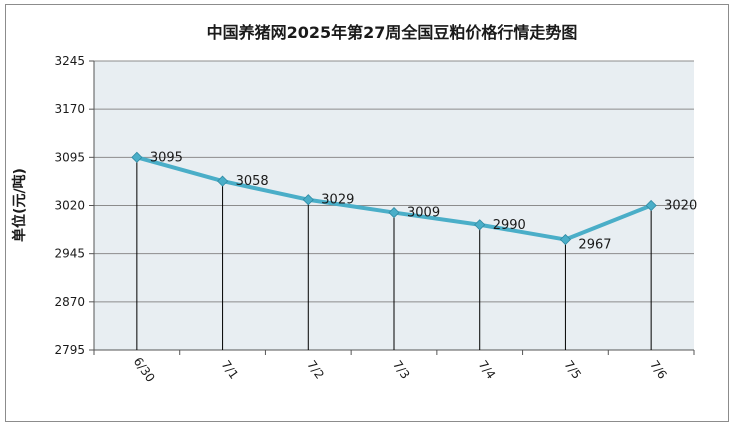 This screenshot has height=429, width=736. Describe the element at coordinates (144, 370) in the screenshot. I see `x-tick-label: 6/30` at that location.